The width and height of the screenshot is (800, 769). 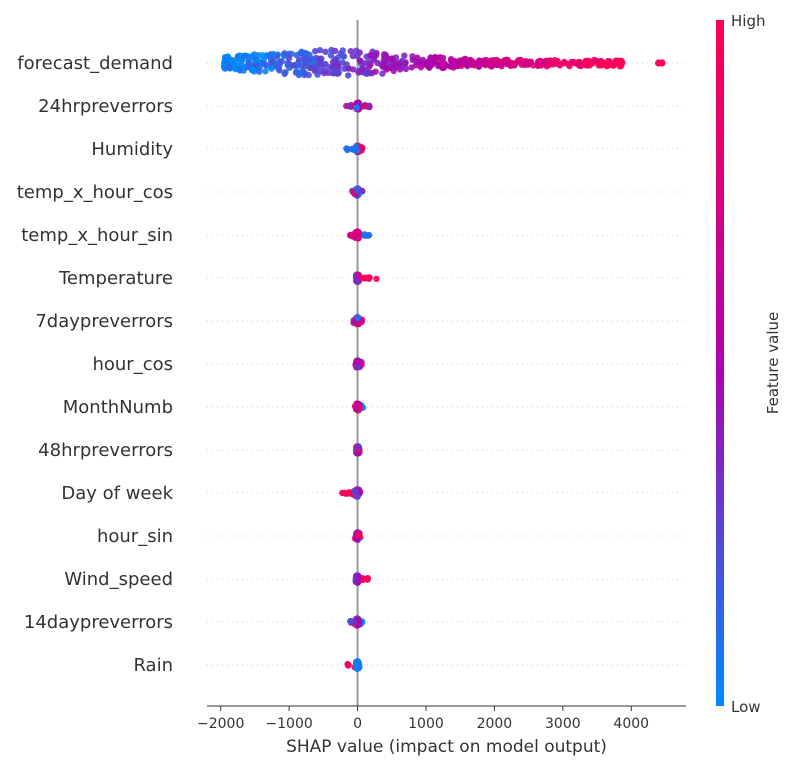 What do you see at coordinates (446, 747) in the screenshot?
I see `x-axis-title: SHAP value (impact on model output)` at bounding box center [446, 747].